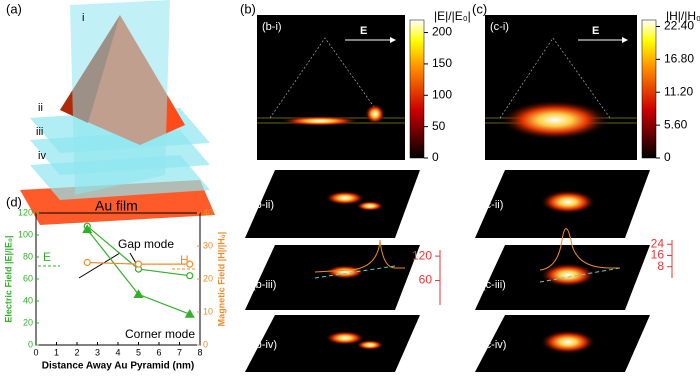 This screenshot has height=380, width=700. Describe the element at coordinates (179, 352) in the screenshot. I see `x-tick-label: 7` at that location.